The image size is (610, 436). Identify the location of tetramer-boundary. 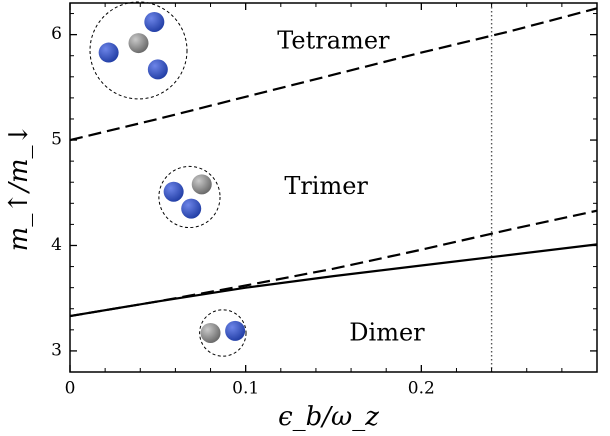
(138, 50).